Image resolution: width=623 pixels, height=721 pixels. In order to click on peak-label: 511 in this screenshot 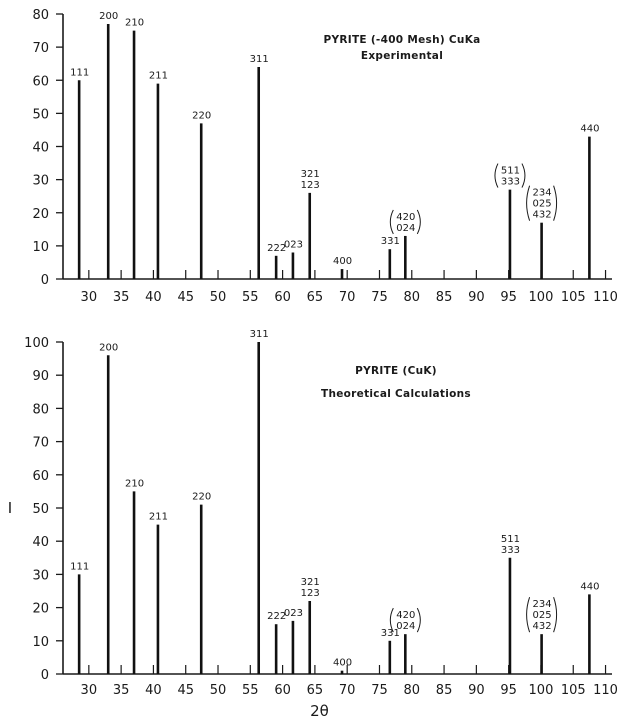, I will do `click(510, 539)`.